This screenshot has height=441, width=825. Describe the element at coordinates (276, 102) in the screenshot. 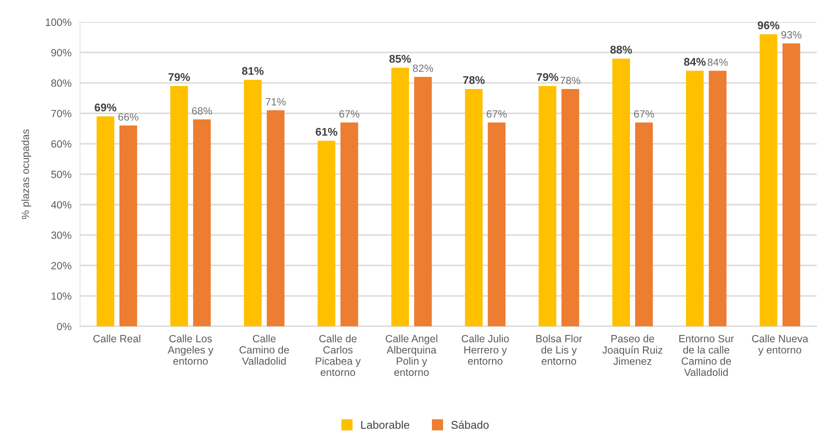

I see `data-label: 71%` at that location.